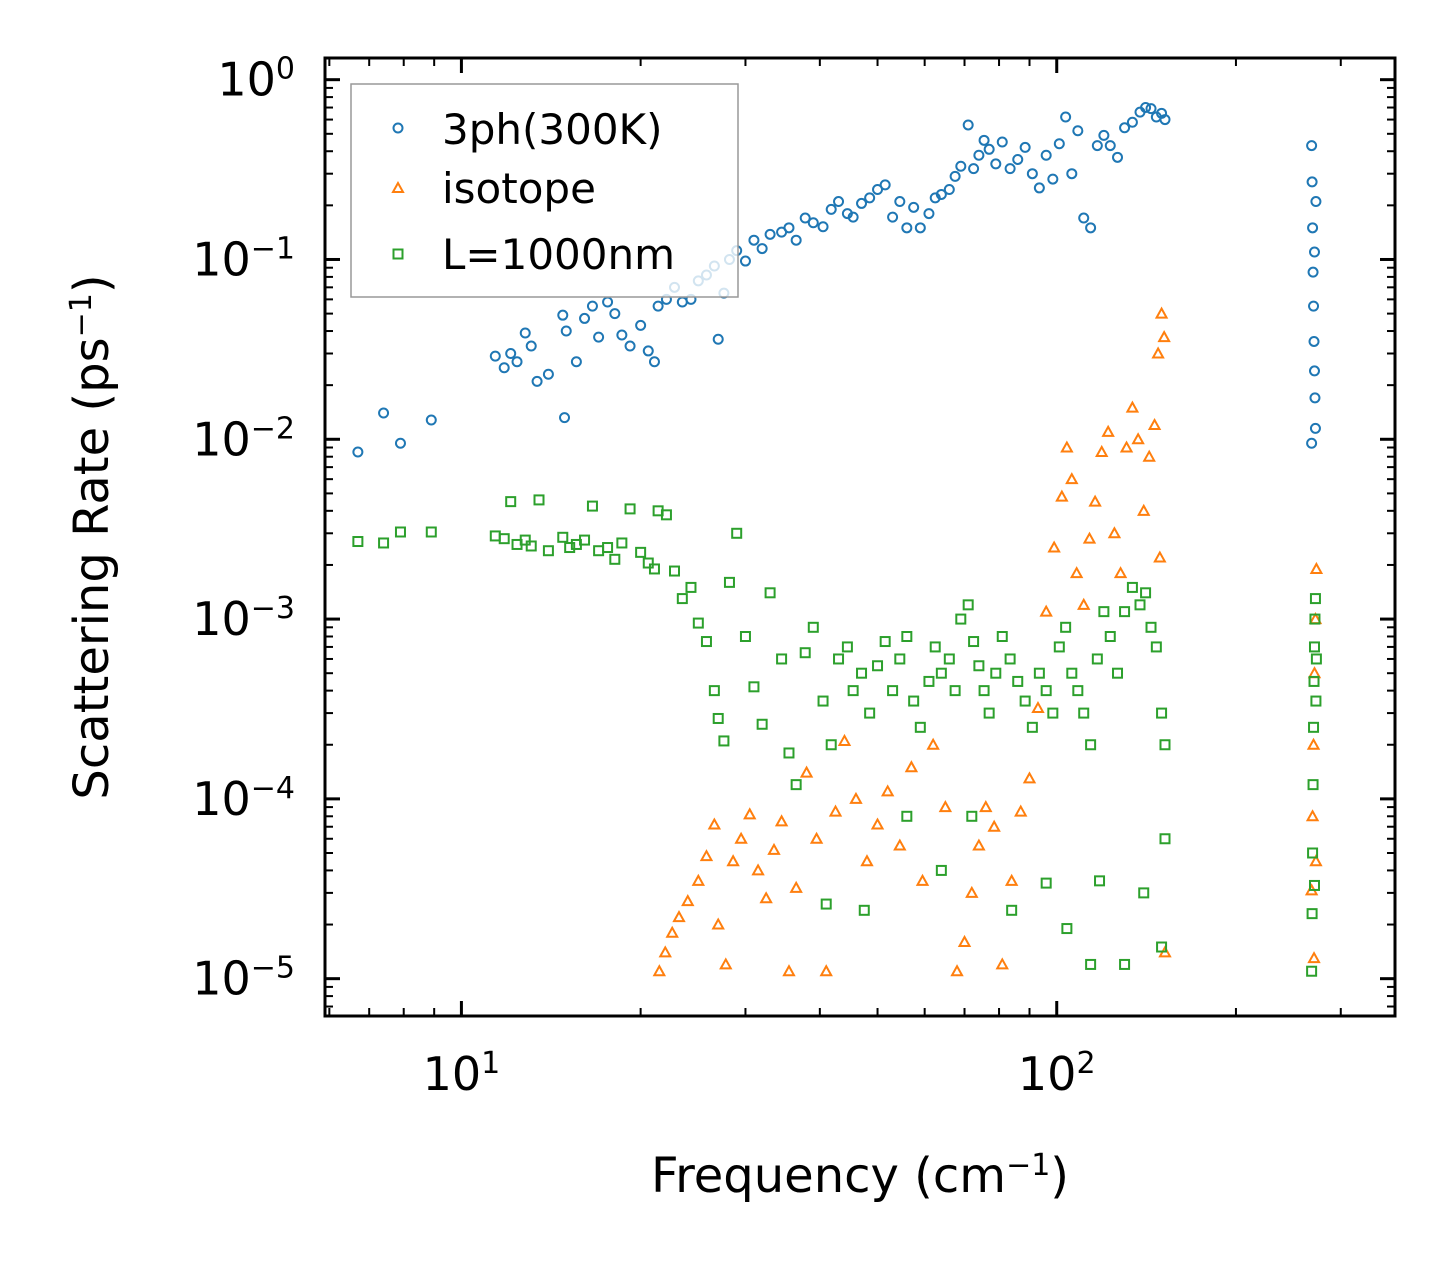  What do you see at coordinates (490, 1063) in the screenshot?
I see `tick-label-exponent: 1` at bounding box center [490, 1063].